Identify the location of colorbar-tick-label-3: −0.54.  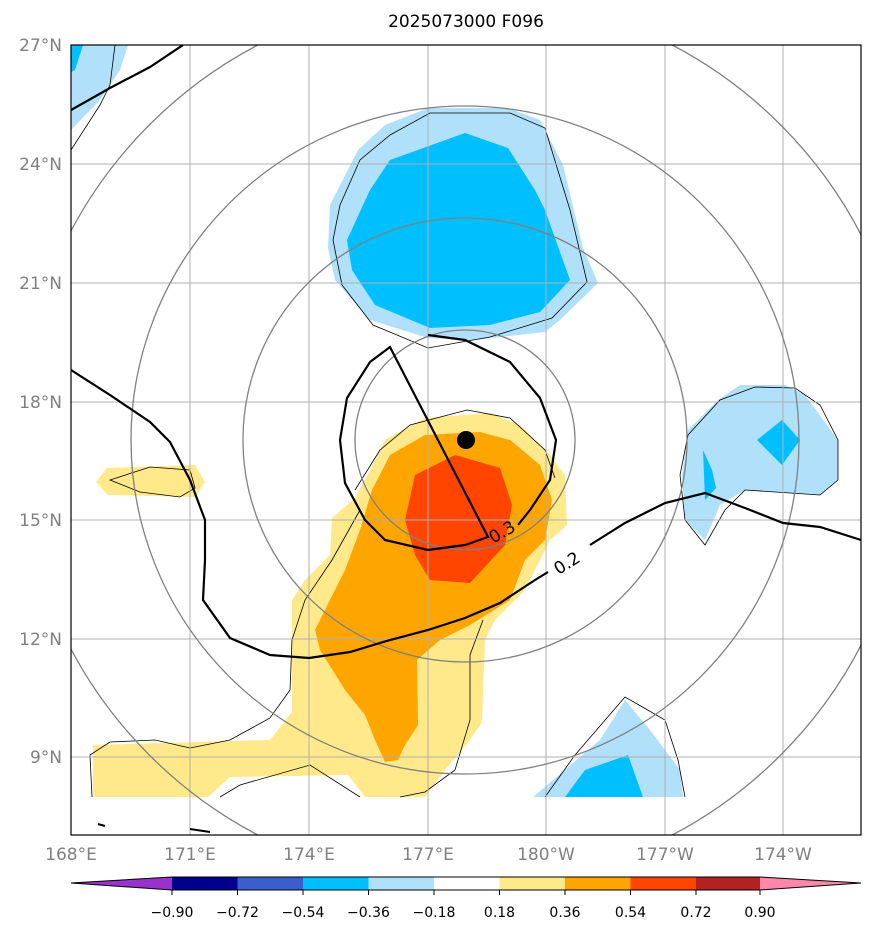
(303, 913).